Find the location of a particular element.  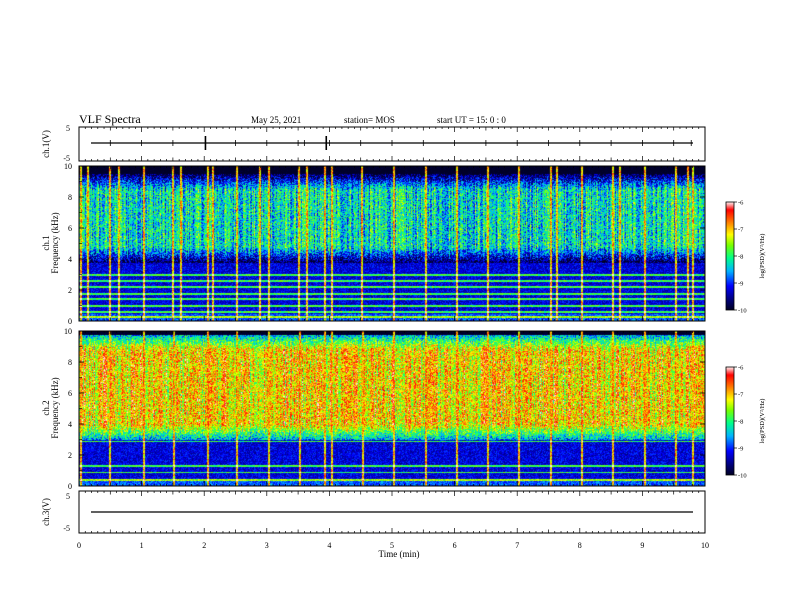

ch2-spectrogram-ylabel: Frequency (kHz) is located at coordinates (55, 407).